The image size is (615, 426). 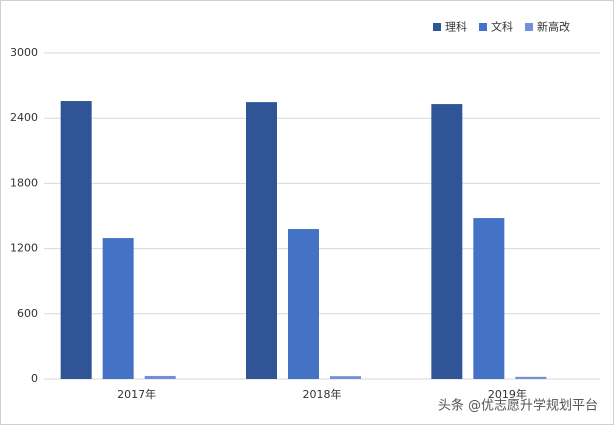 What do you see at coordinates (34, 378) in the screenshot?
I see `y-tick-label: 0` at bounding box center [34, 378].